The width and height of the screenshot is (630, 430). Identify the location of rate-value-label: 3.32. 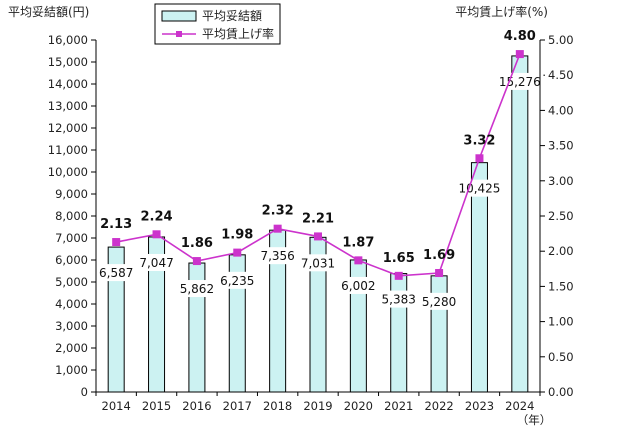
(479, 140).